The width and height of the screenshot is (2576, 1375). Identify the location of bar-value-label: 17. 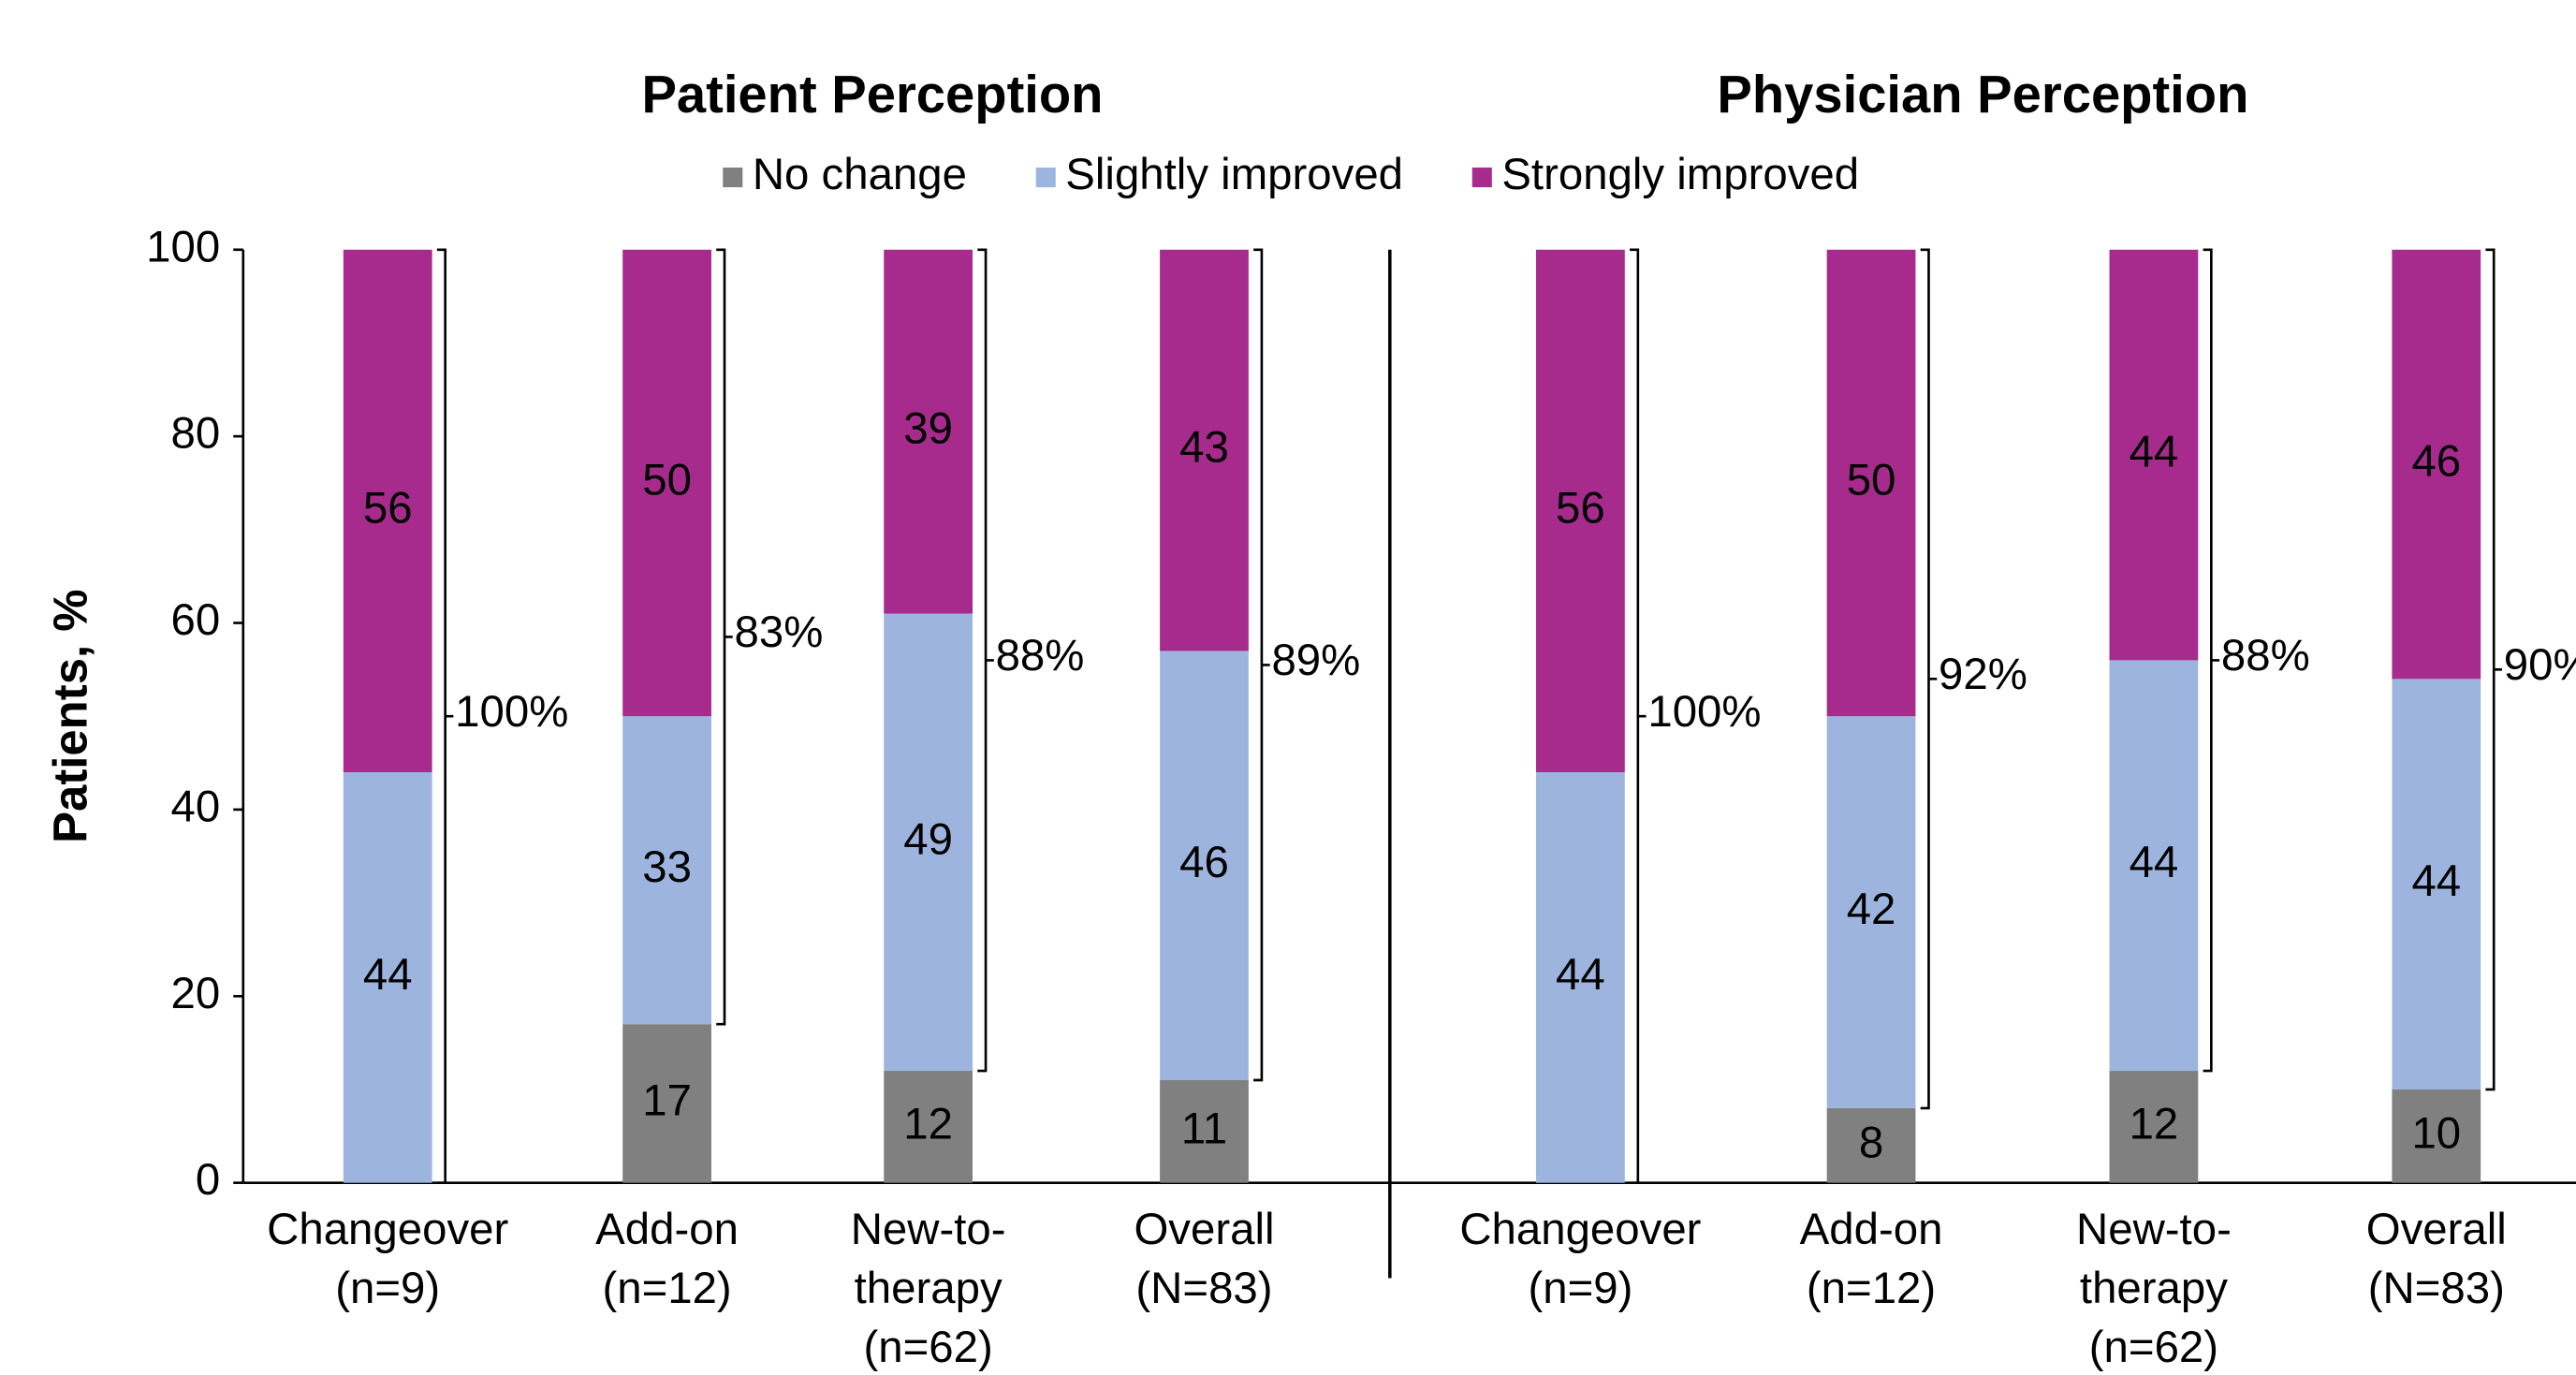
(667, 1100).